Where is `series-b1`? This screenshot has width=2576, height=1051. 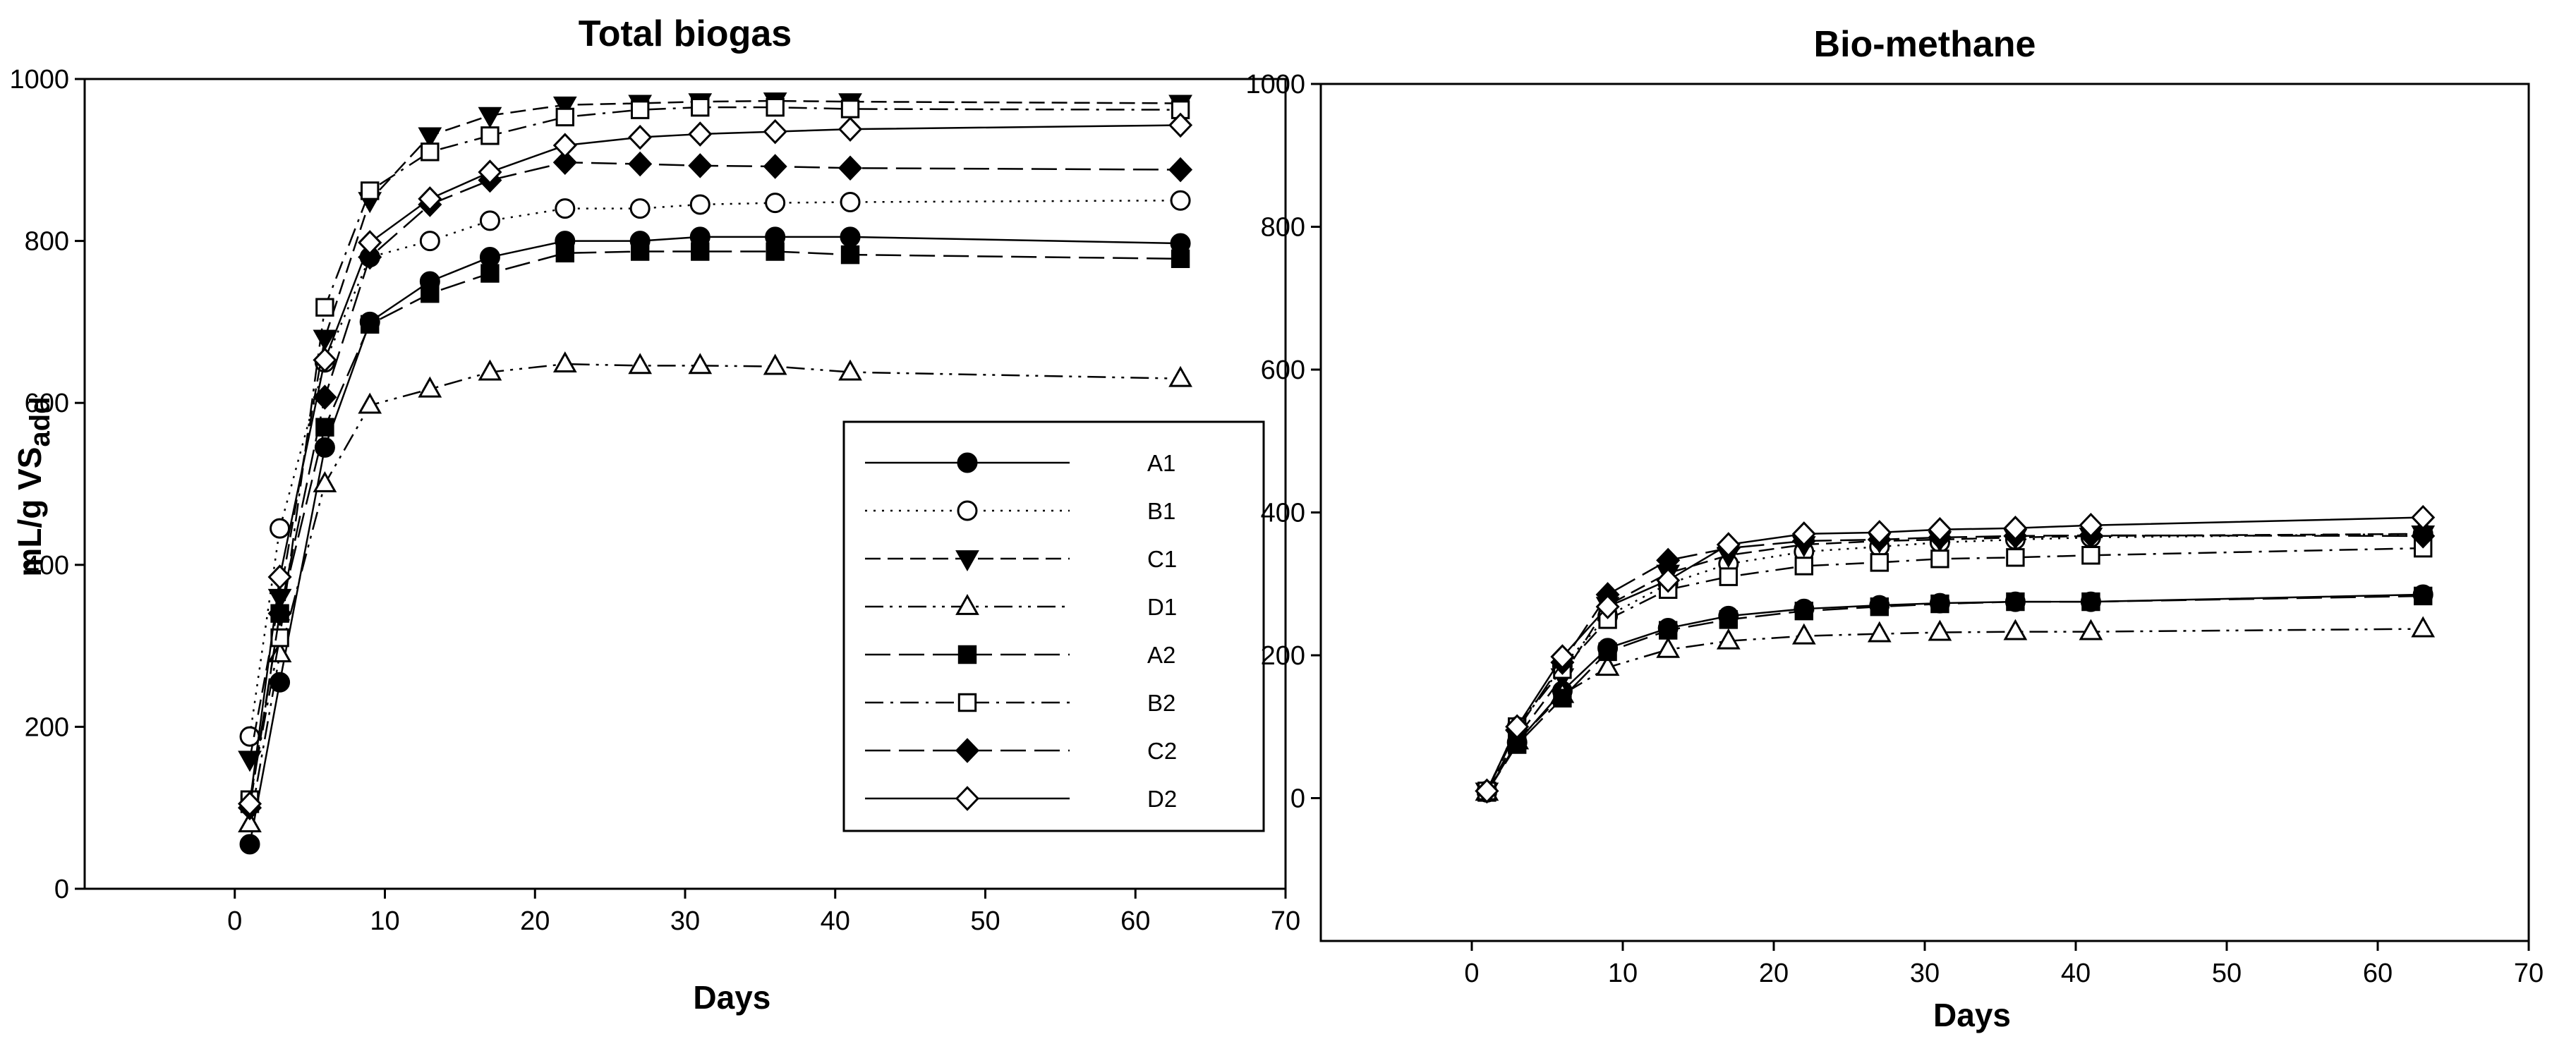 series-b1 is located at coordinates (1955, 662).